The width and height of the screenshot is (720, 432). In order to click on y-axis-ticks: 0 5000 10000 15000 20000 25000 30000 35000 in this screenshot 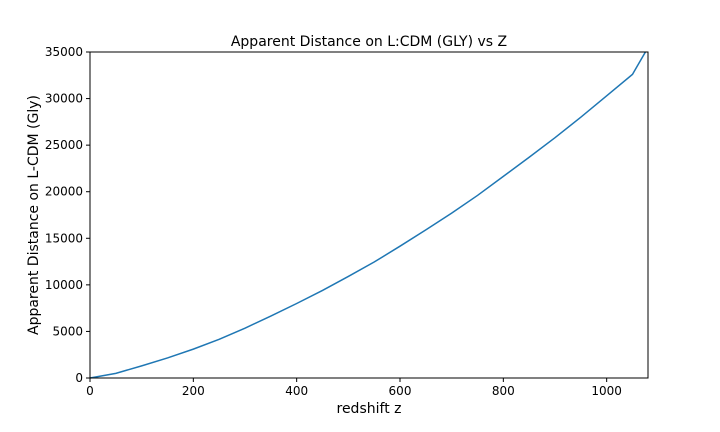, I will do `click(67, 215)`.